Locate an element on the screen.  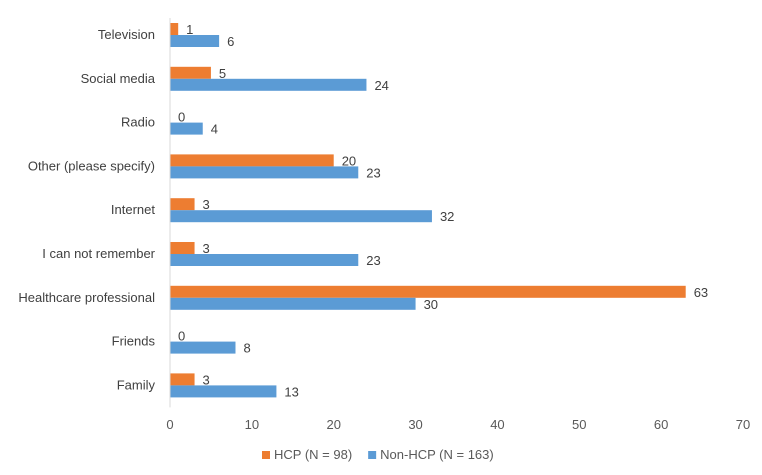
bar-hcp-n-98-social-media is located at coordinates (190, 72).